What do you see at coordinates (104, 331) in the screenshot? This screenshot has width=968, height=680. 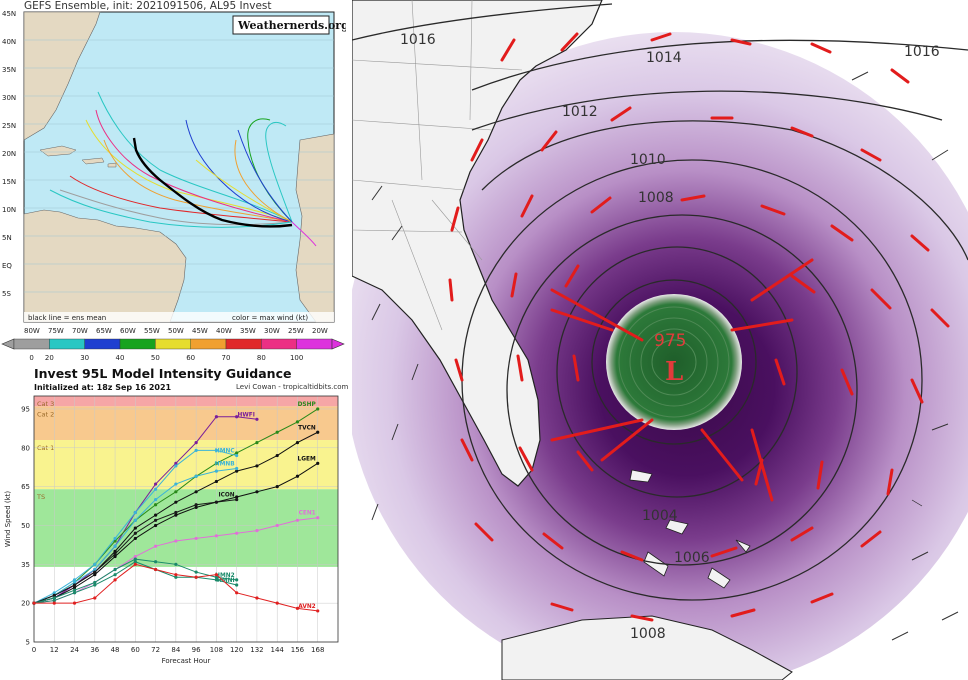 I see `svg-text: 65W` at bounding box center [104, 331].